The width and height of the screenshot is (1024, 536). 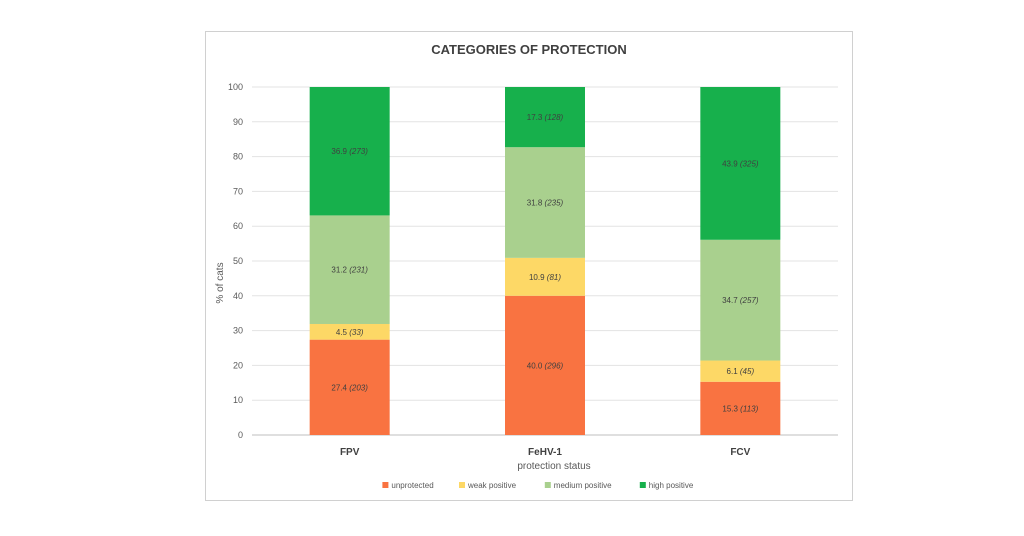 I want to click on x-category-label: FeHV-1, so click(x=545, y=452).